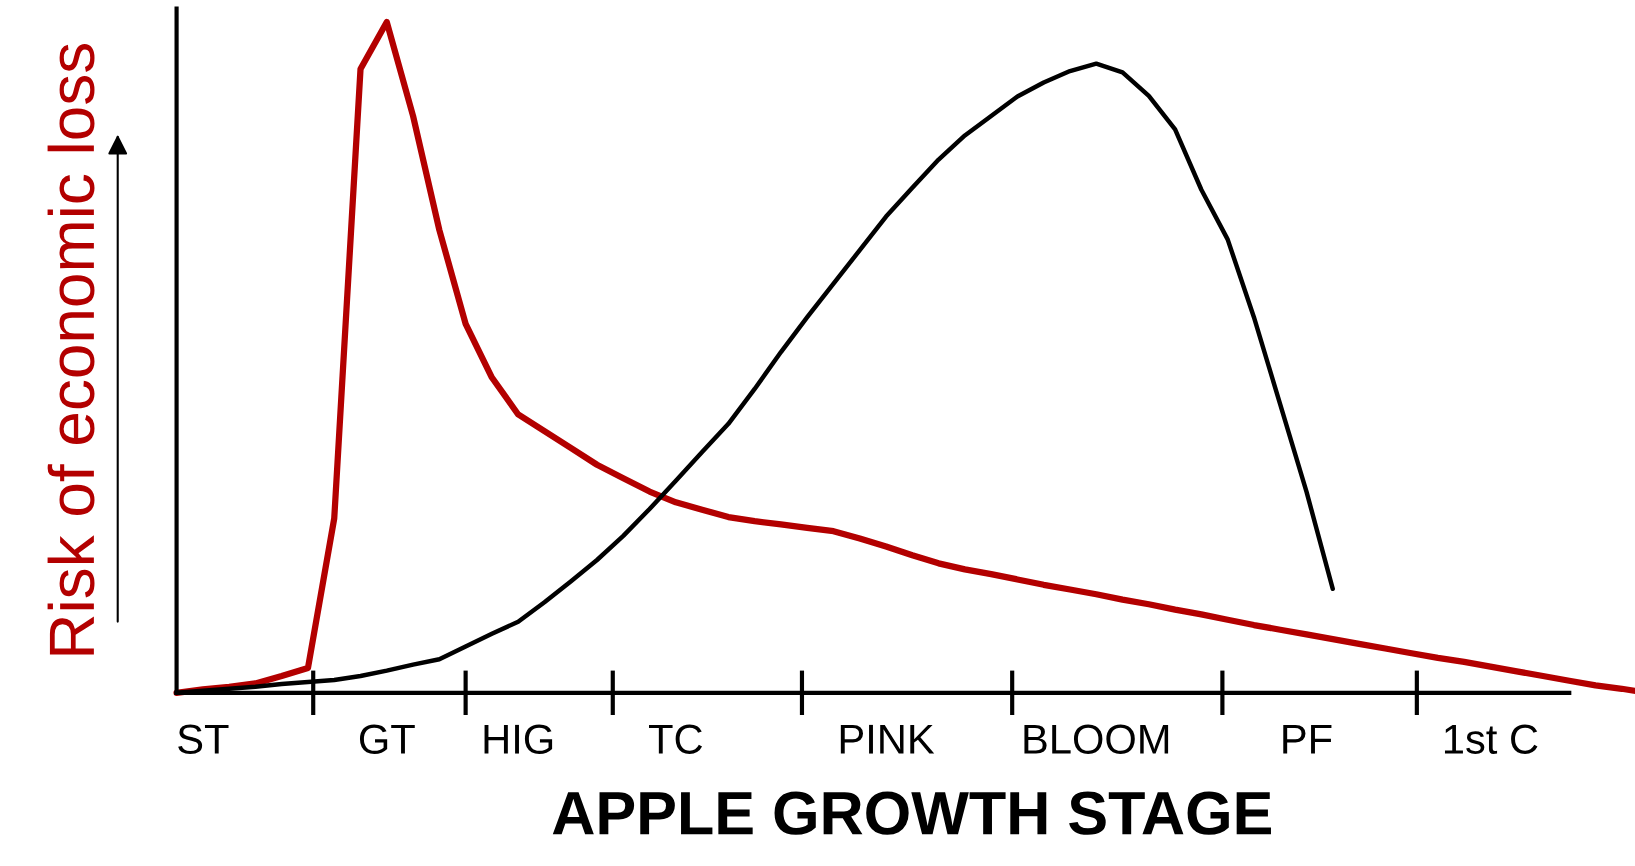  Describe the element at coordinates (71, 349) in the screenshot. I see `y-axis-title: Risk of economic loss` at that location.